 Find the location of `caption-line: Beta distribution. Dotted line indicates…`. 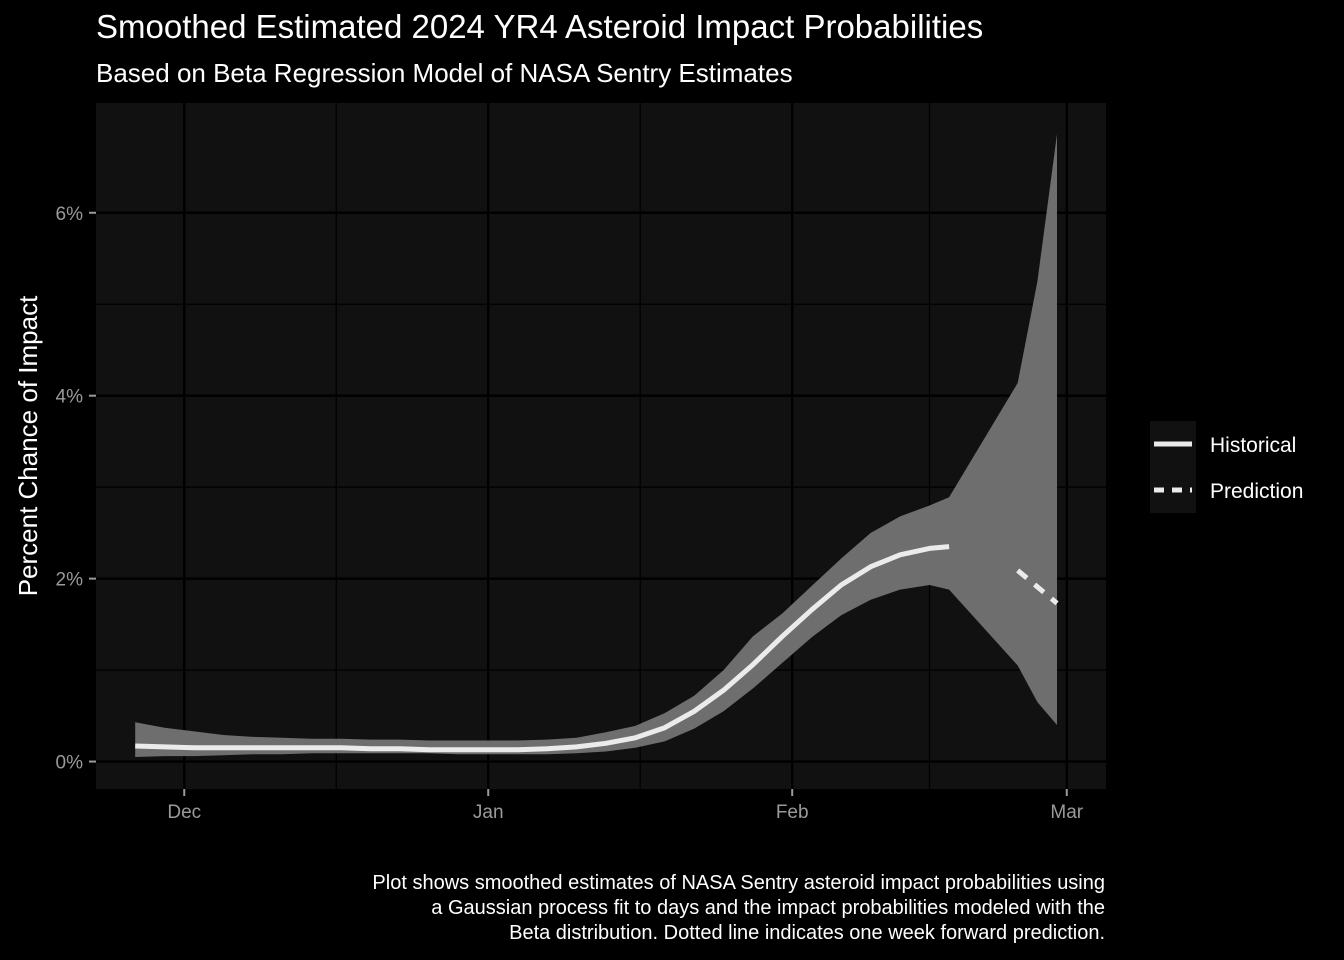

caption-line: Beta distribution. Dotted line indicates… is located at coordinates (807, 933).